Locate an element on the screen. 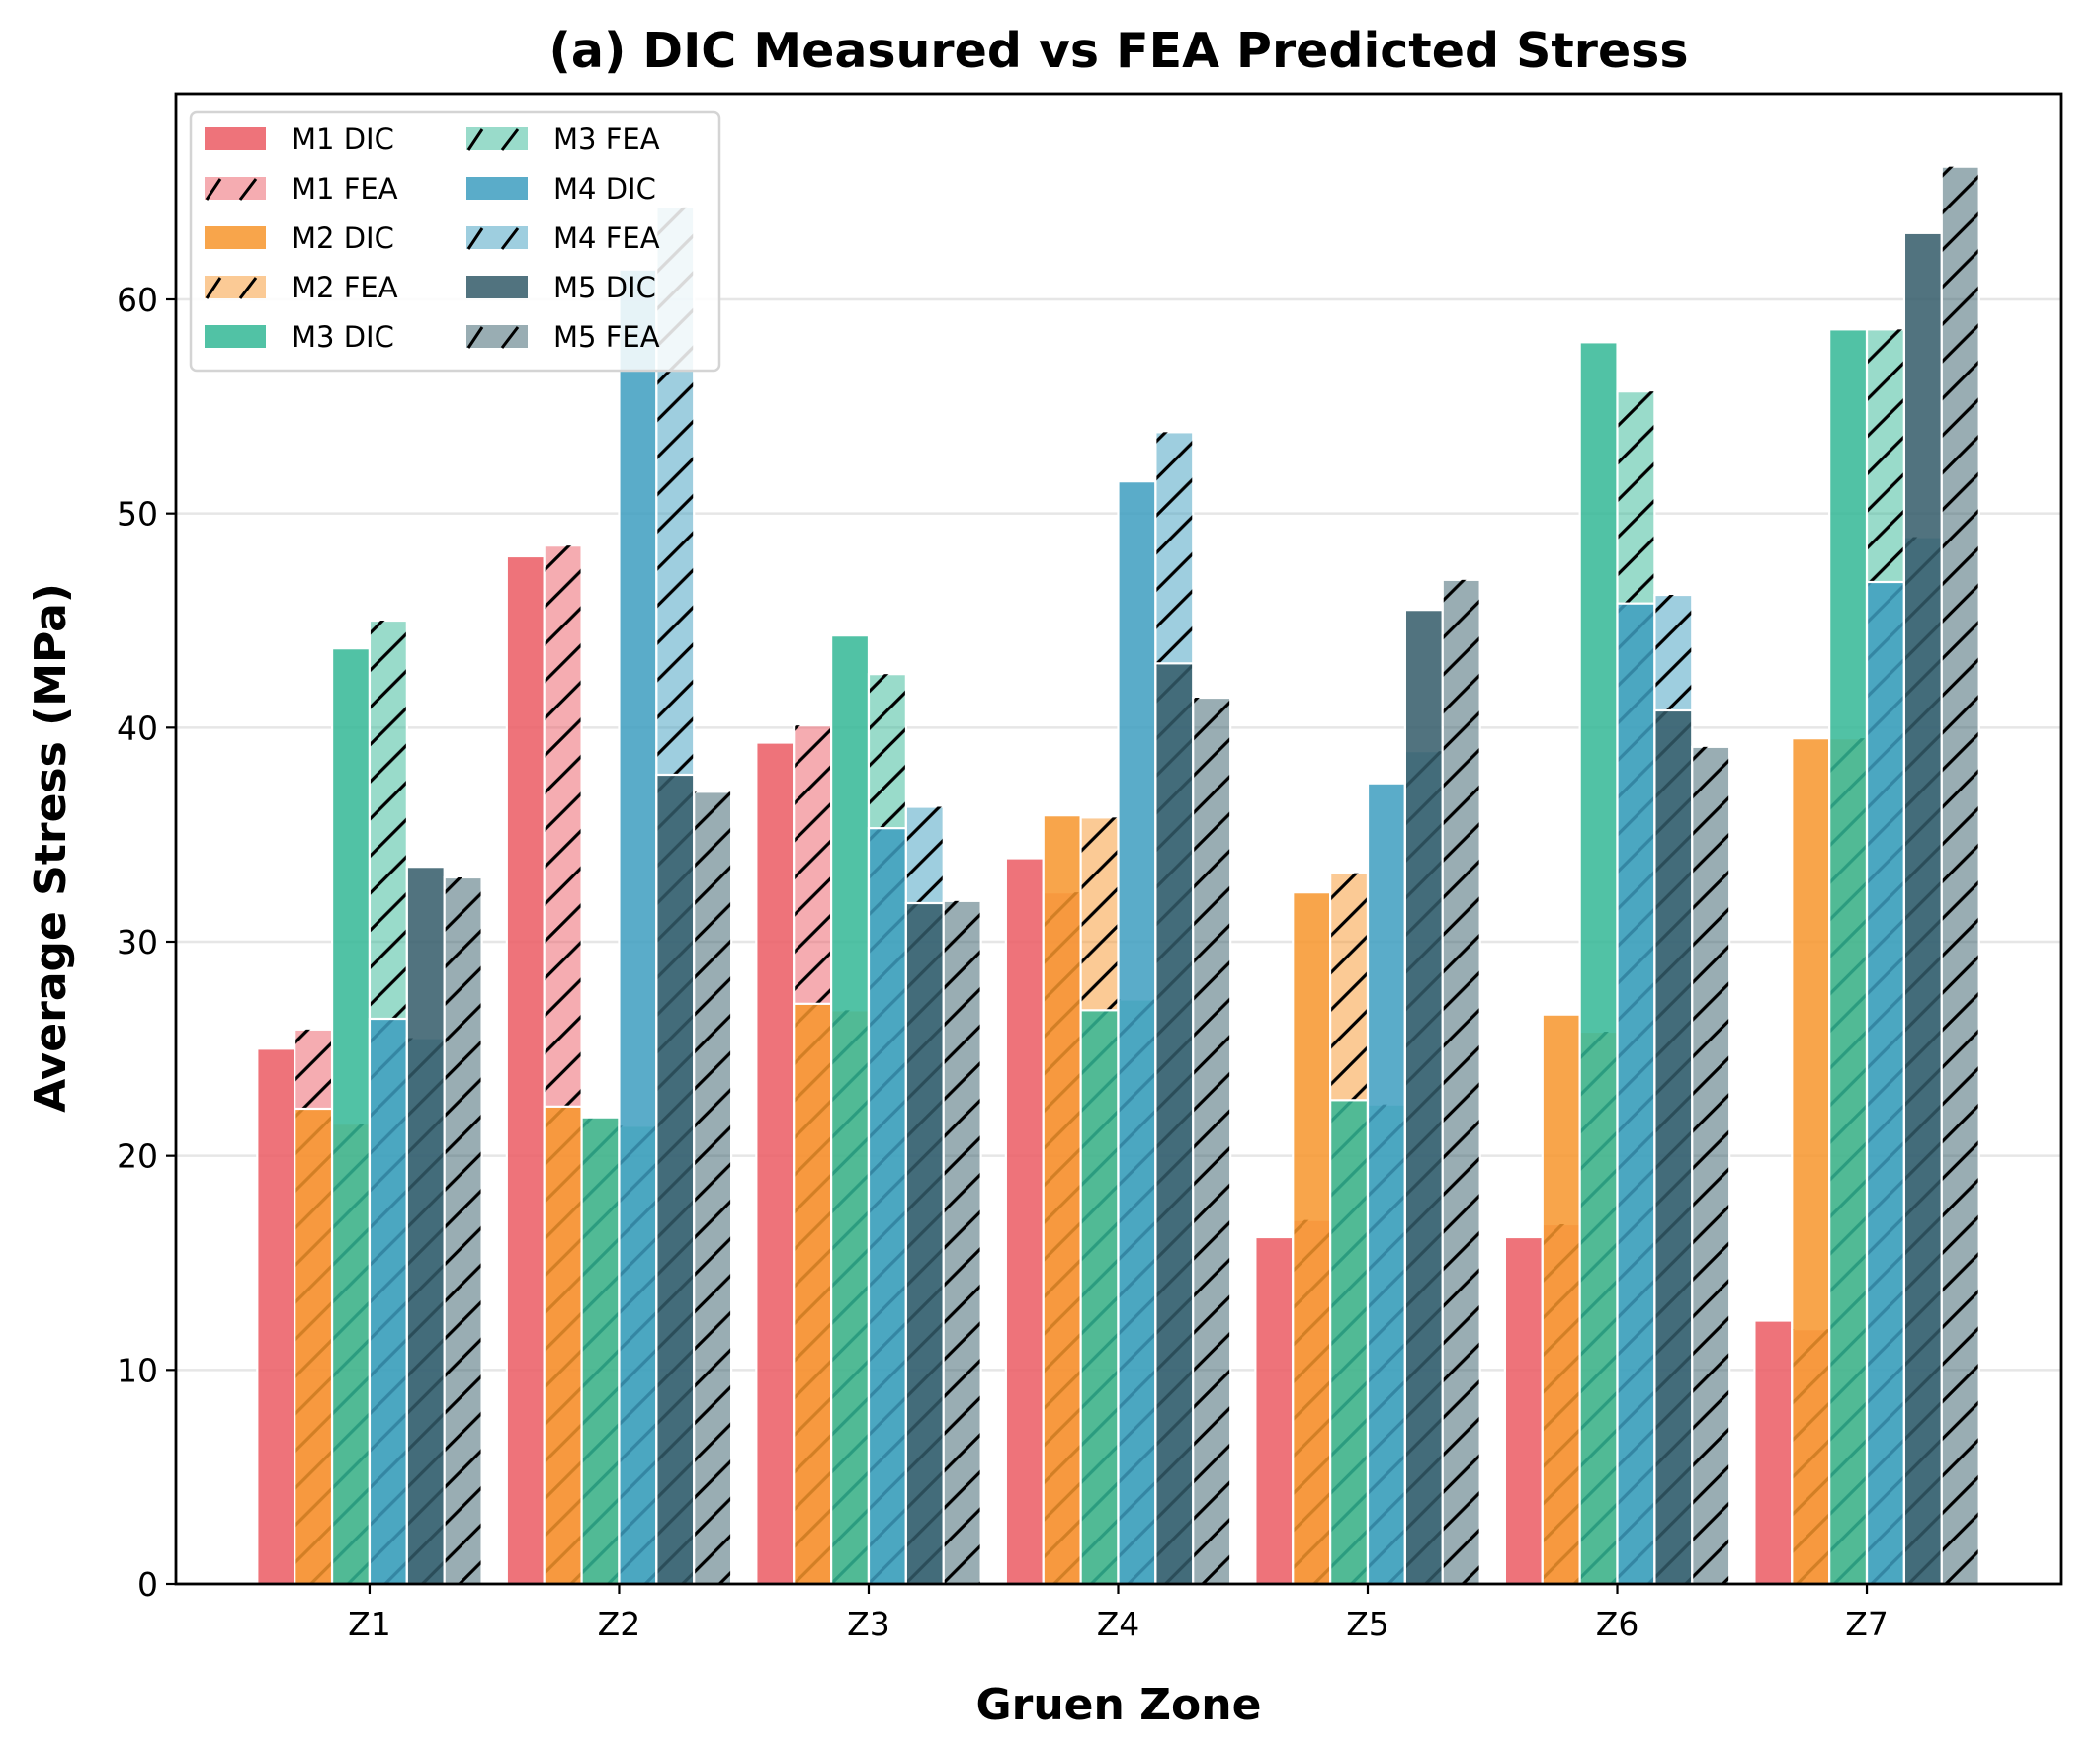  legend-item: M3 FEA is located at coordinates (563, 139).